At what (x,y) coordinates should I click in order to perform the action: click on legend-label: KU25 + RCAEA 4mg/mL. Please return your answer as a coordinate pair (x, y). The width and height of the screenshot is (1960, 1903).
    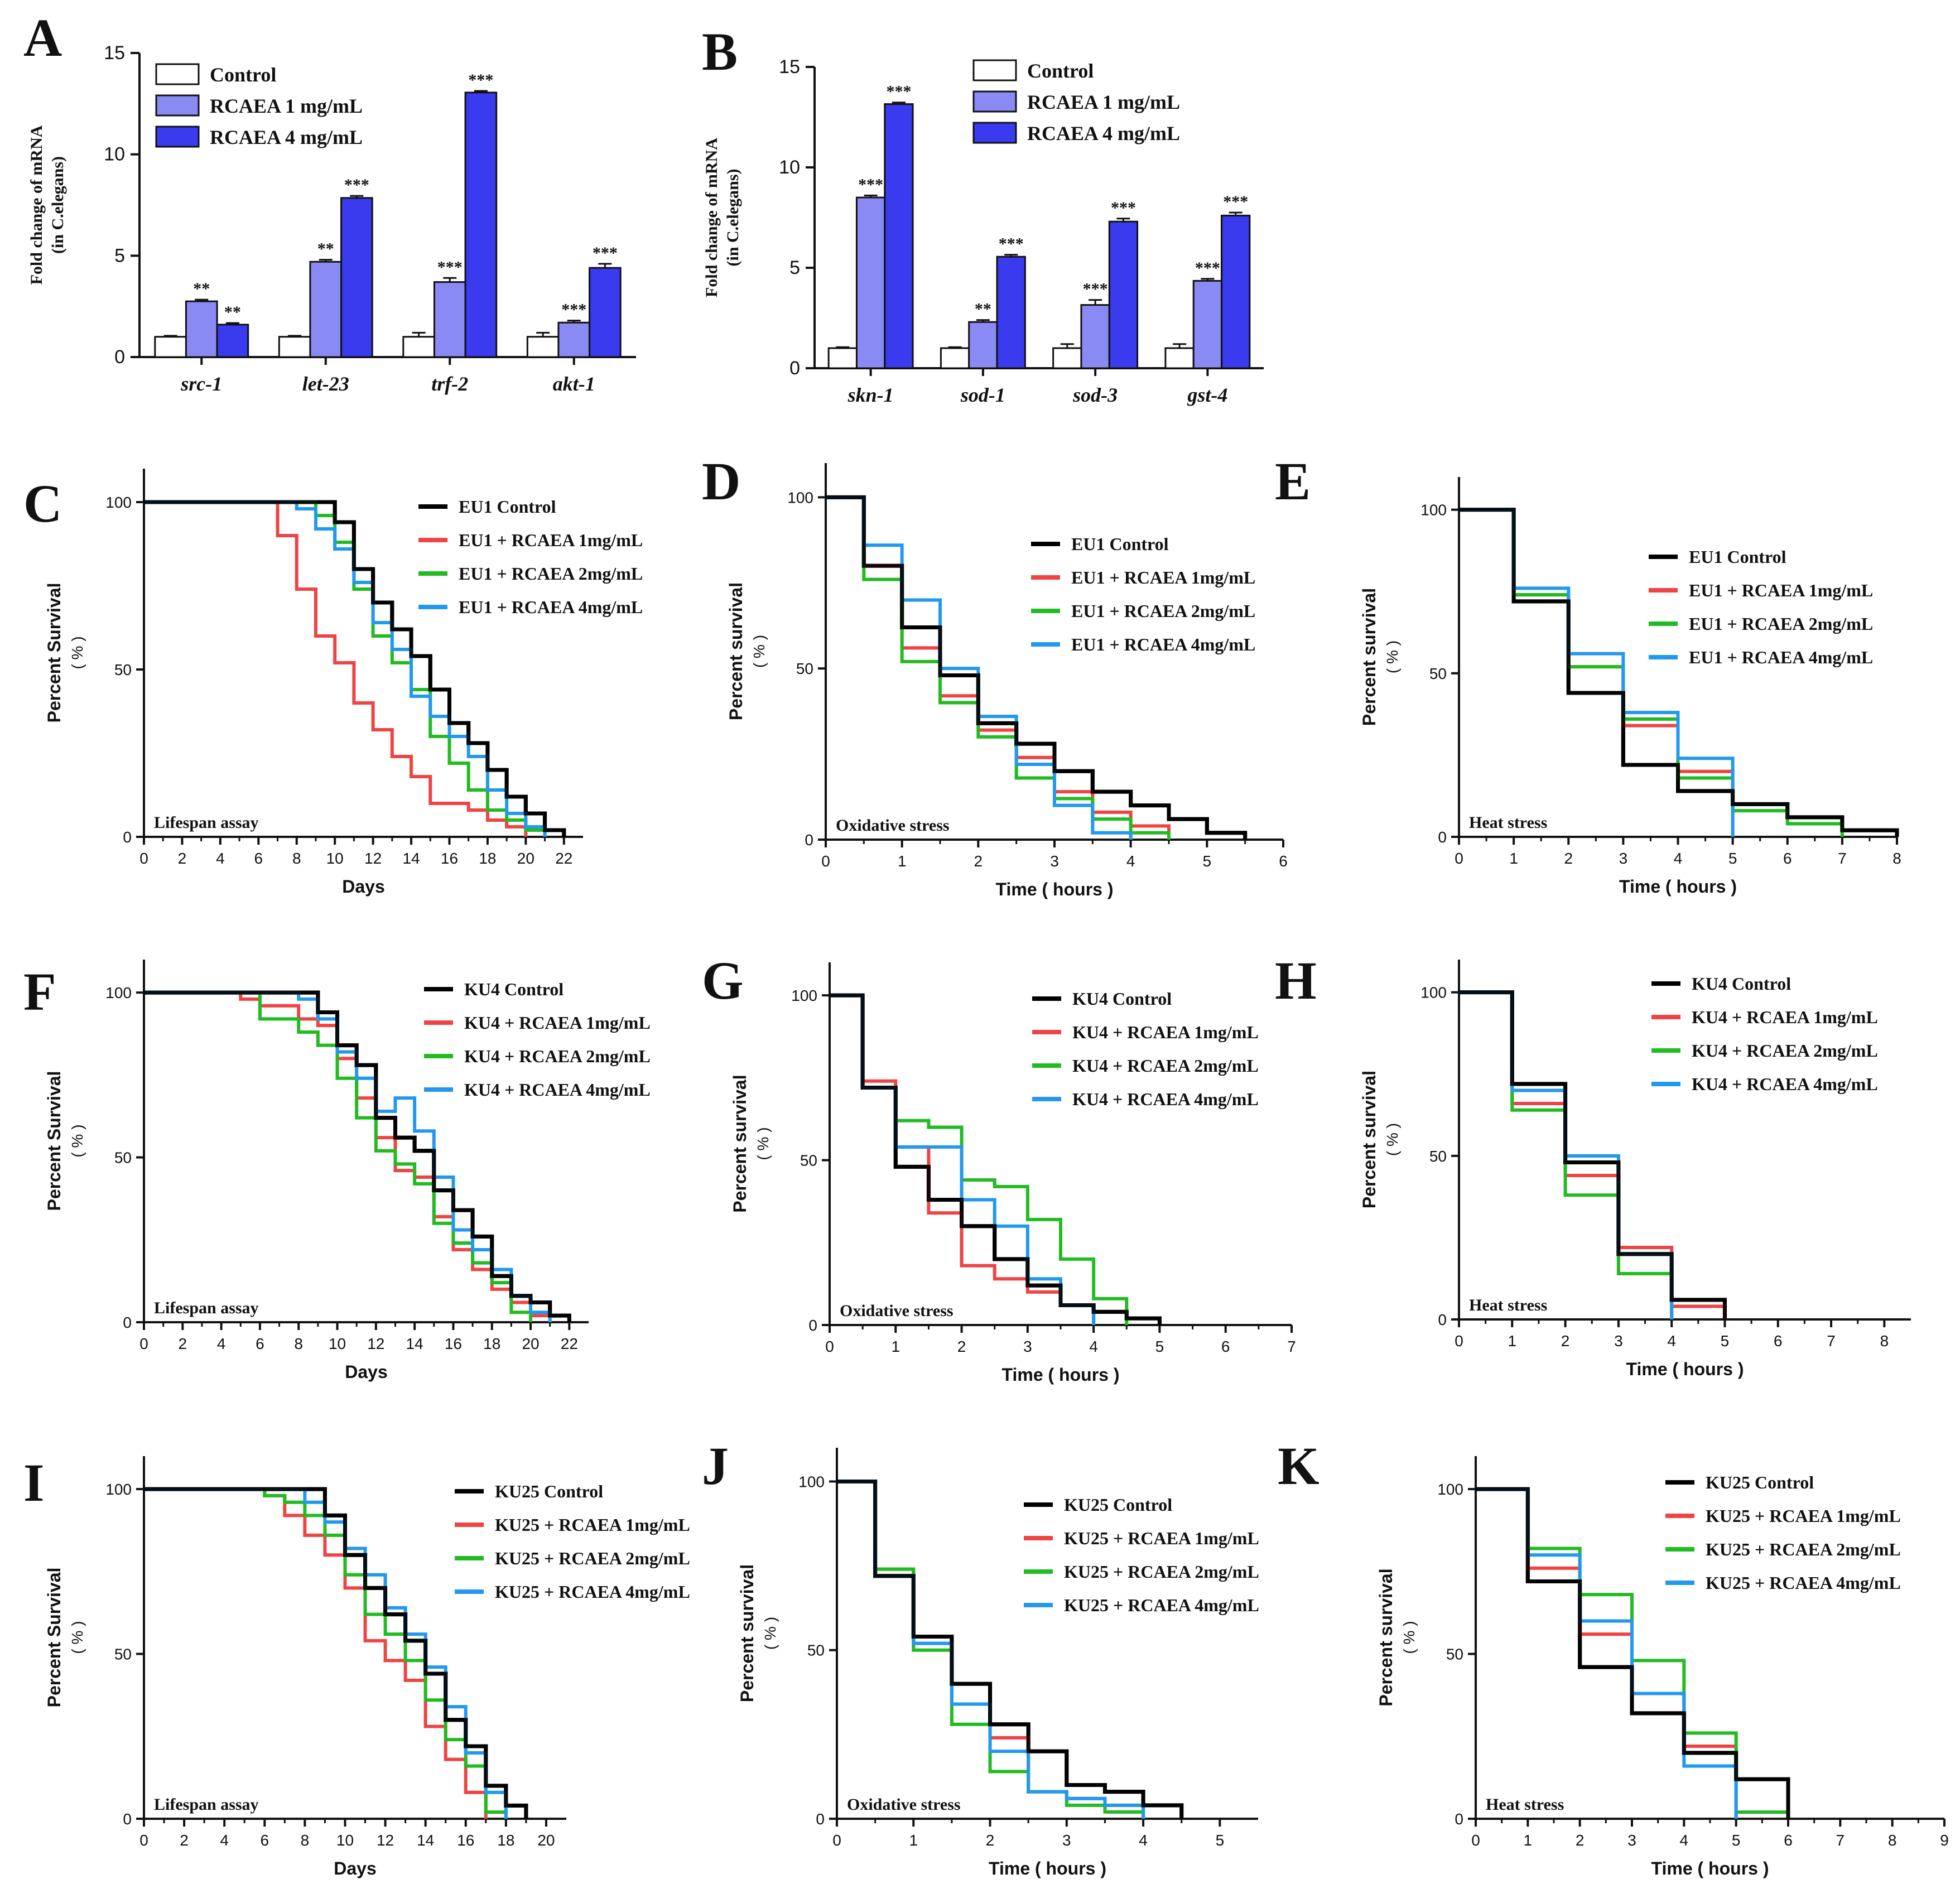
    Looking at the image, I should click on (1161, 1605).